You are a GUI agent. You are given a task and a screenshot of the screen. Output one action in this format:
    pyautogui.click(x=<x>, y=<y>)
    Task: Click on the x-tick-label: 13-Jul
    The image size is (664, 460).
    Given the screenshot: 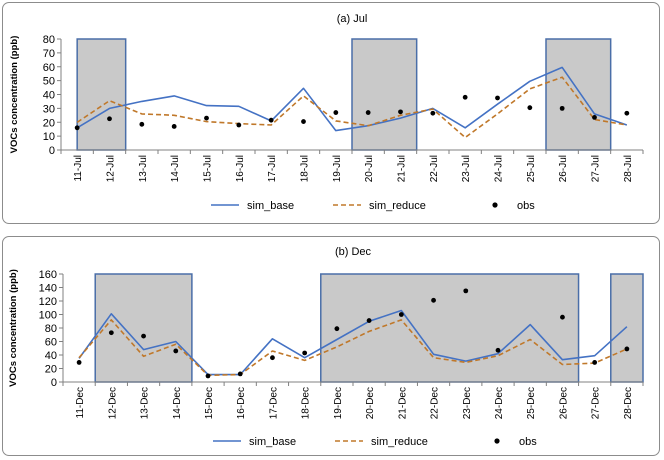 What is the action you would take?
    pyautogui.click(x=143, y=168)
    